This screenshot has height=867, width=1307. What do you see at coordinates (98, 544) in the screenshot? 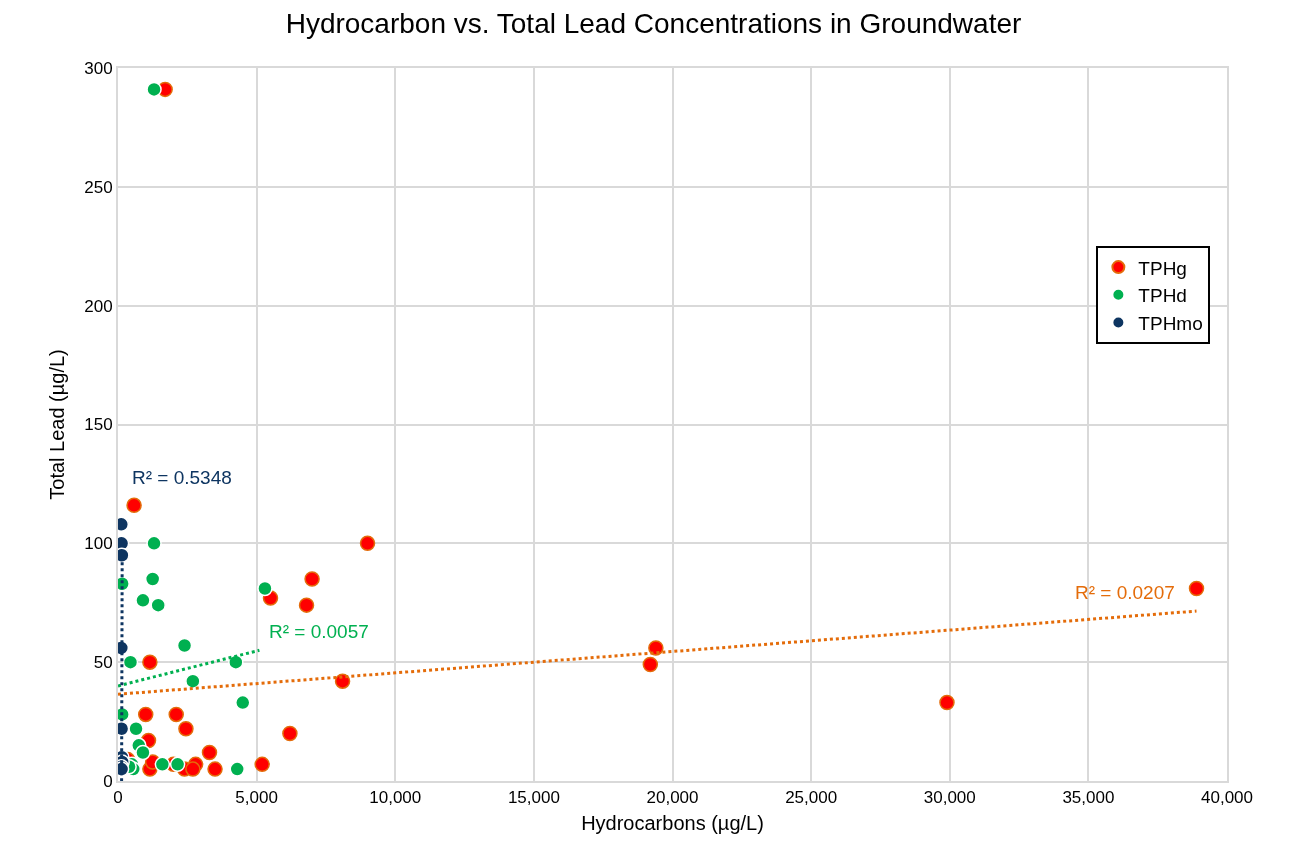
I see `y-tick-label: 100` at bounding box center [98, 544].